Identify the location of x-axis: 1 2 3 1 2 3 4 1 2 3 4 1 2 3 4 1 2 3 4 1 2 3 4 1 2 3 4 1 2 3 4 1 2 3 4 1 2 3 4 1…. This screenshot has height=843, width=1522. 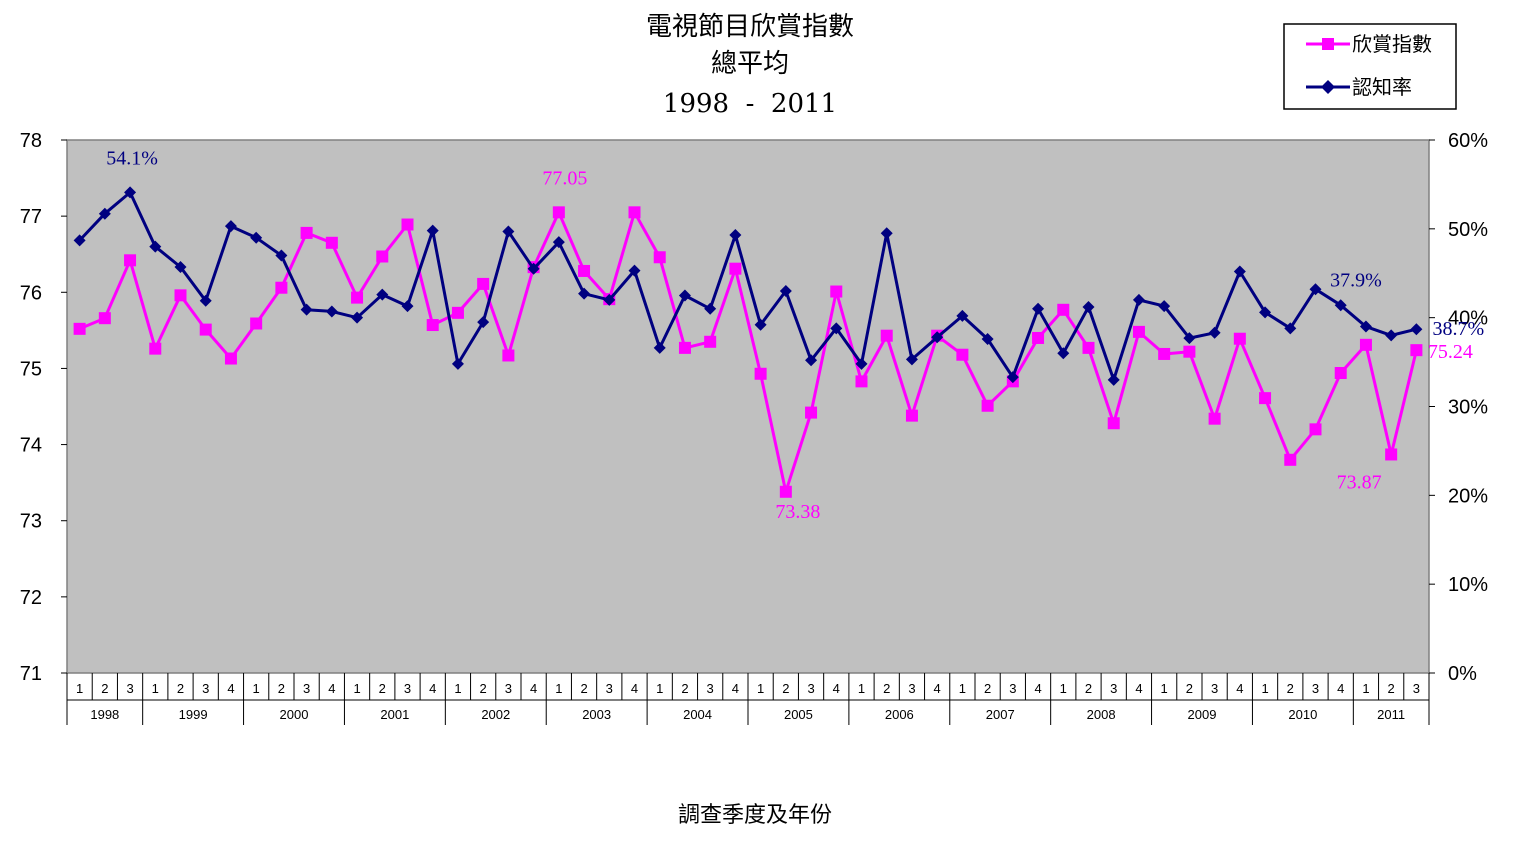
(748, 699).